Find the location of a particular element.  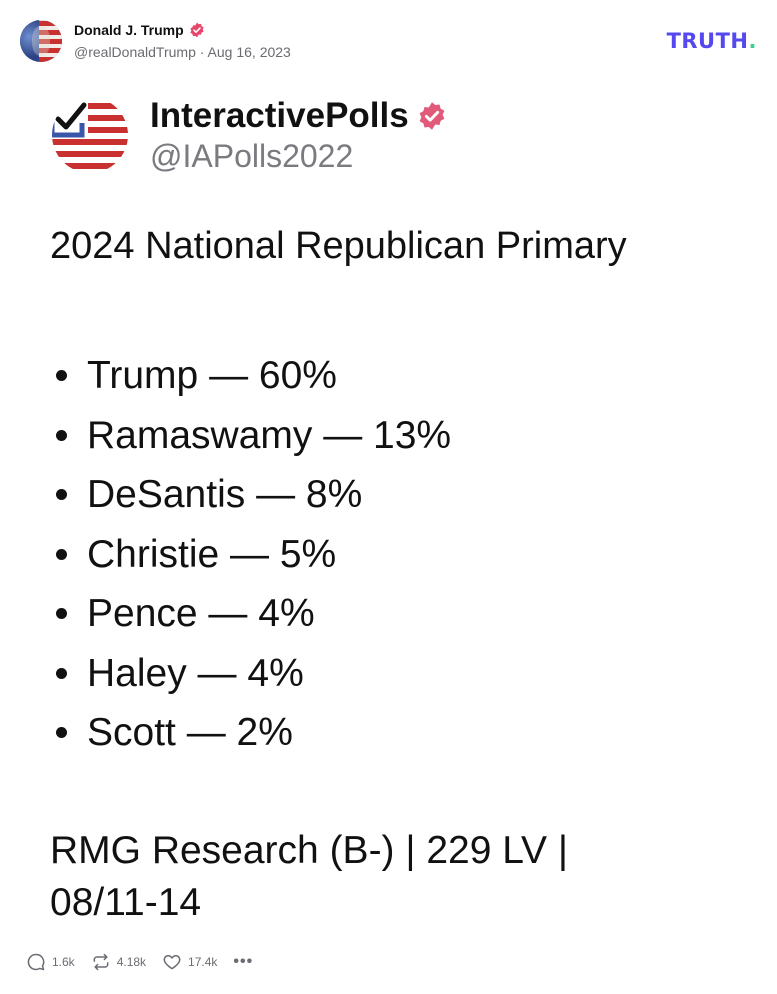

like-button: 17.4k is located at coordinates (189, 962).